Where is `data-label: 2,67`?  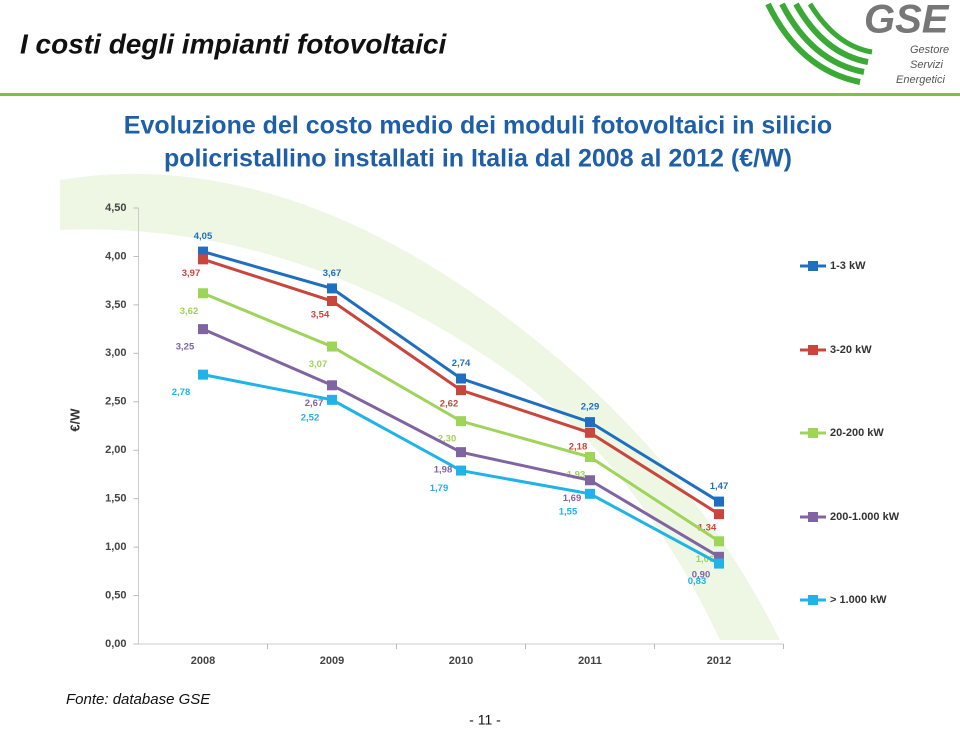 data-label: 2,67 is located at coordinates (314, 403).